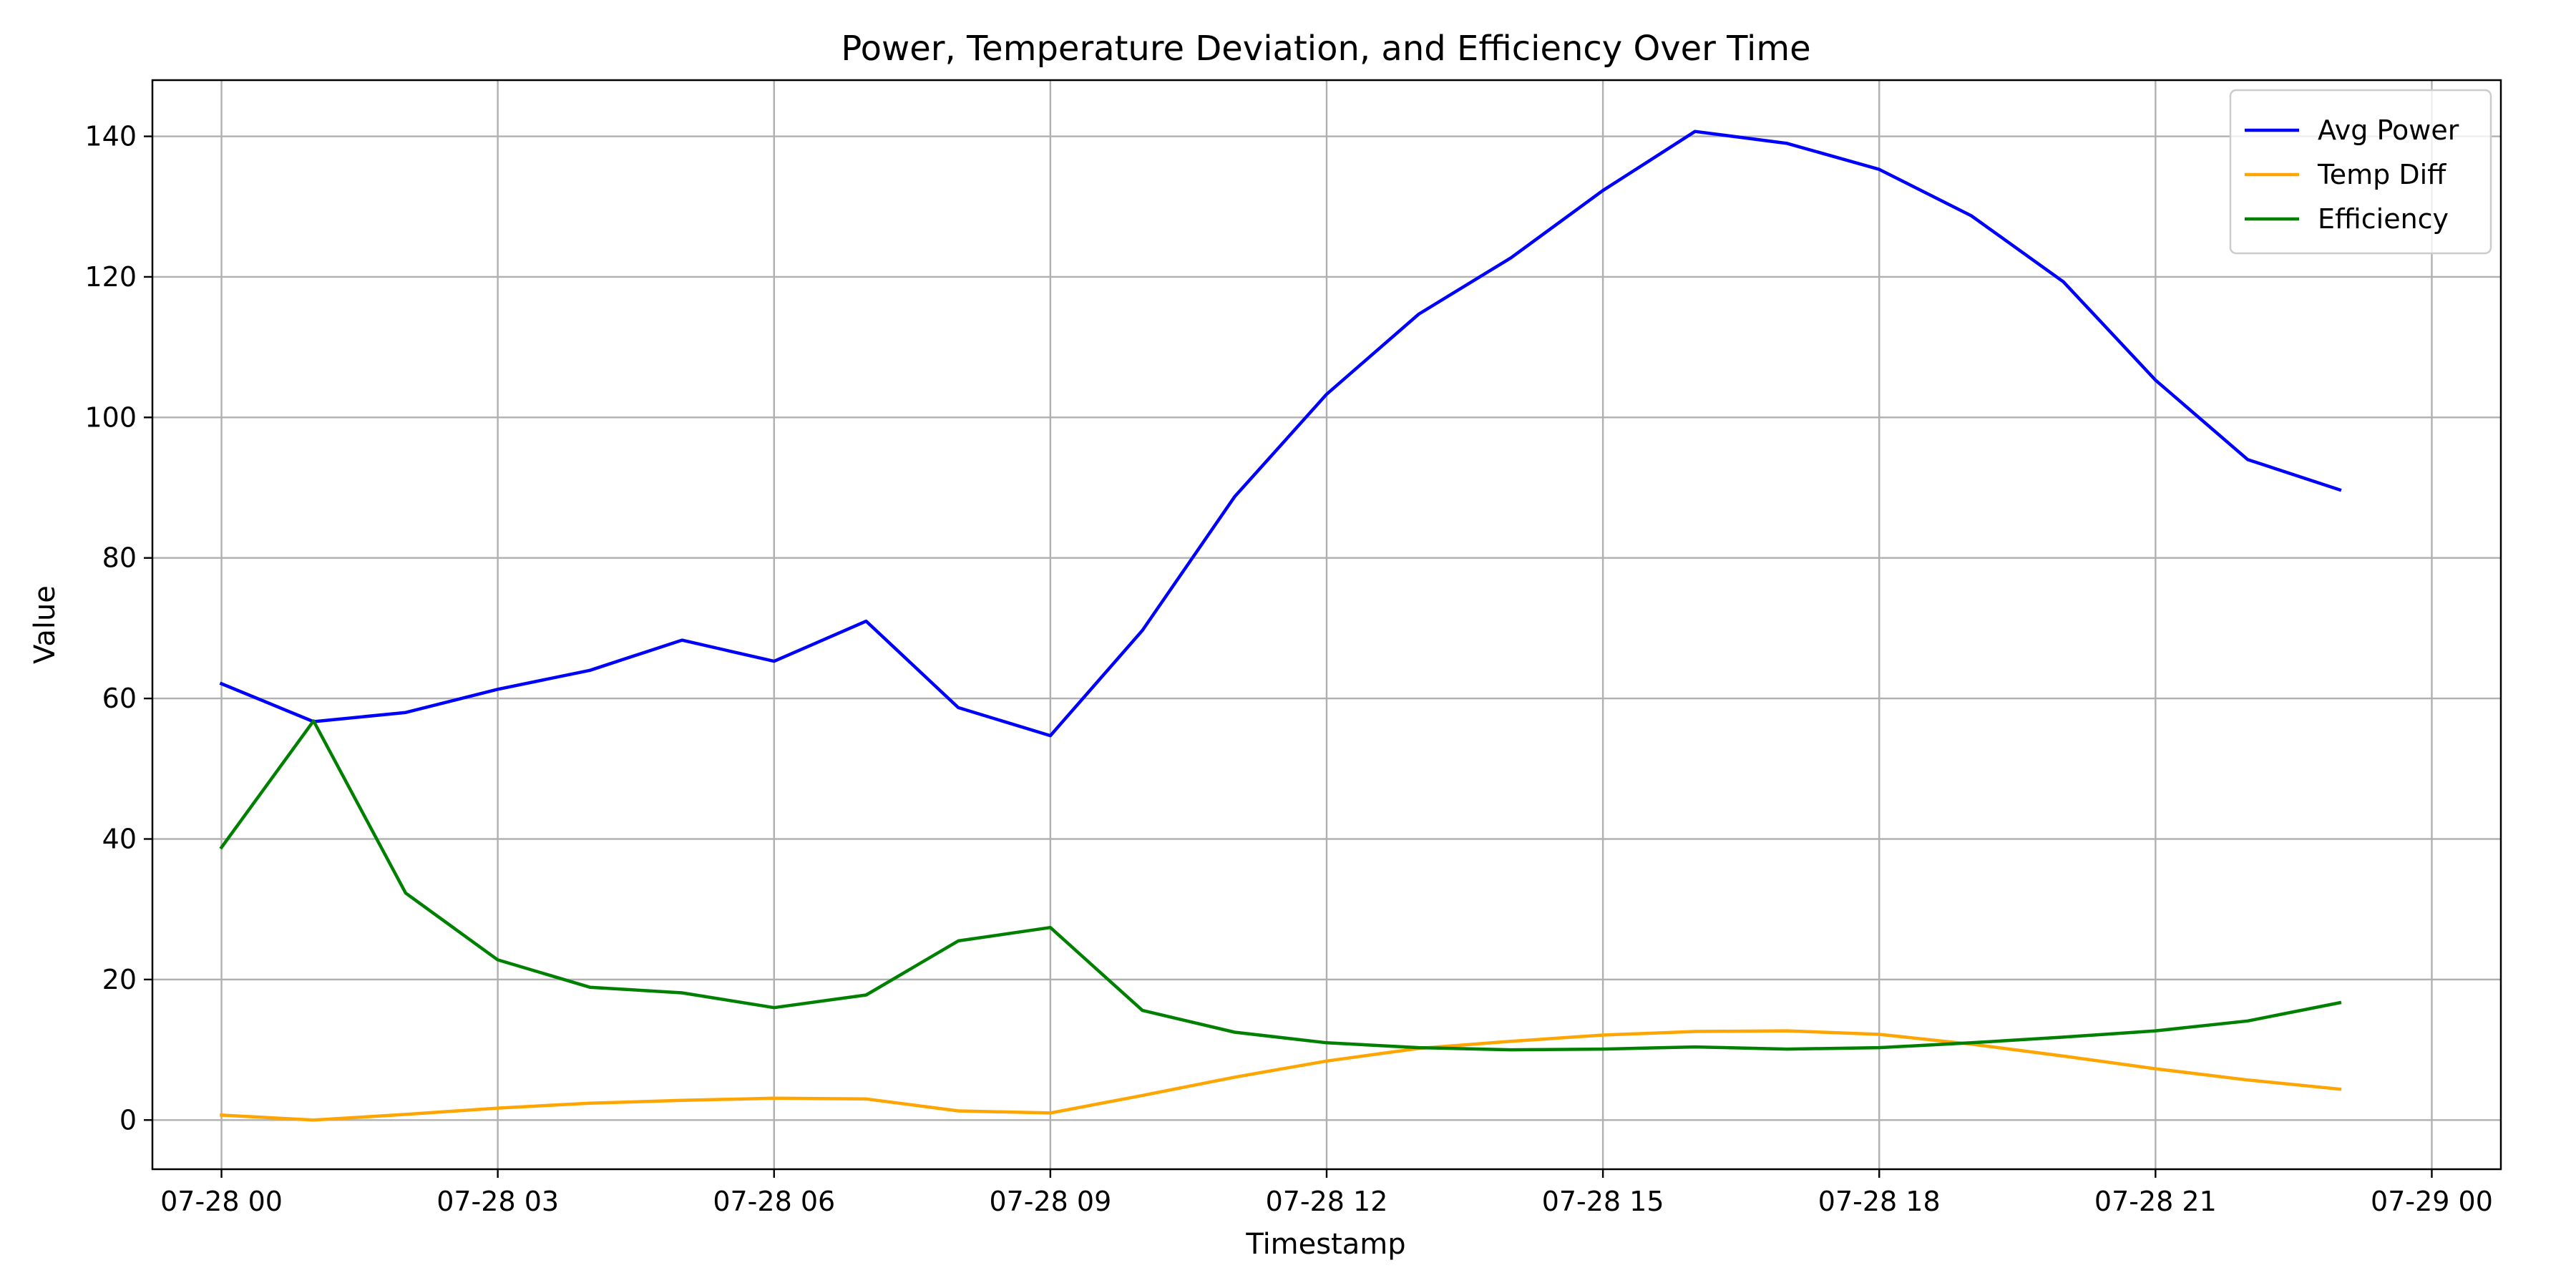 This screenshot has width=2576, height=1288. I want to click on legend: Avg Power Temp Diff Efficiency, so click(2360, 172).